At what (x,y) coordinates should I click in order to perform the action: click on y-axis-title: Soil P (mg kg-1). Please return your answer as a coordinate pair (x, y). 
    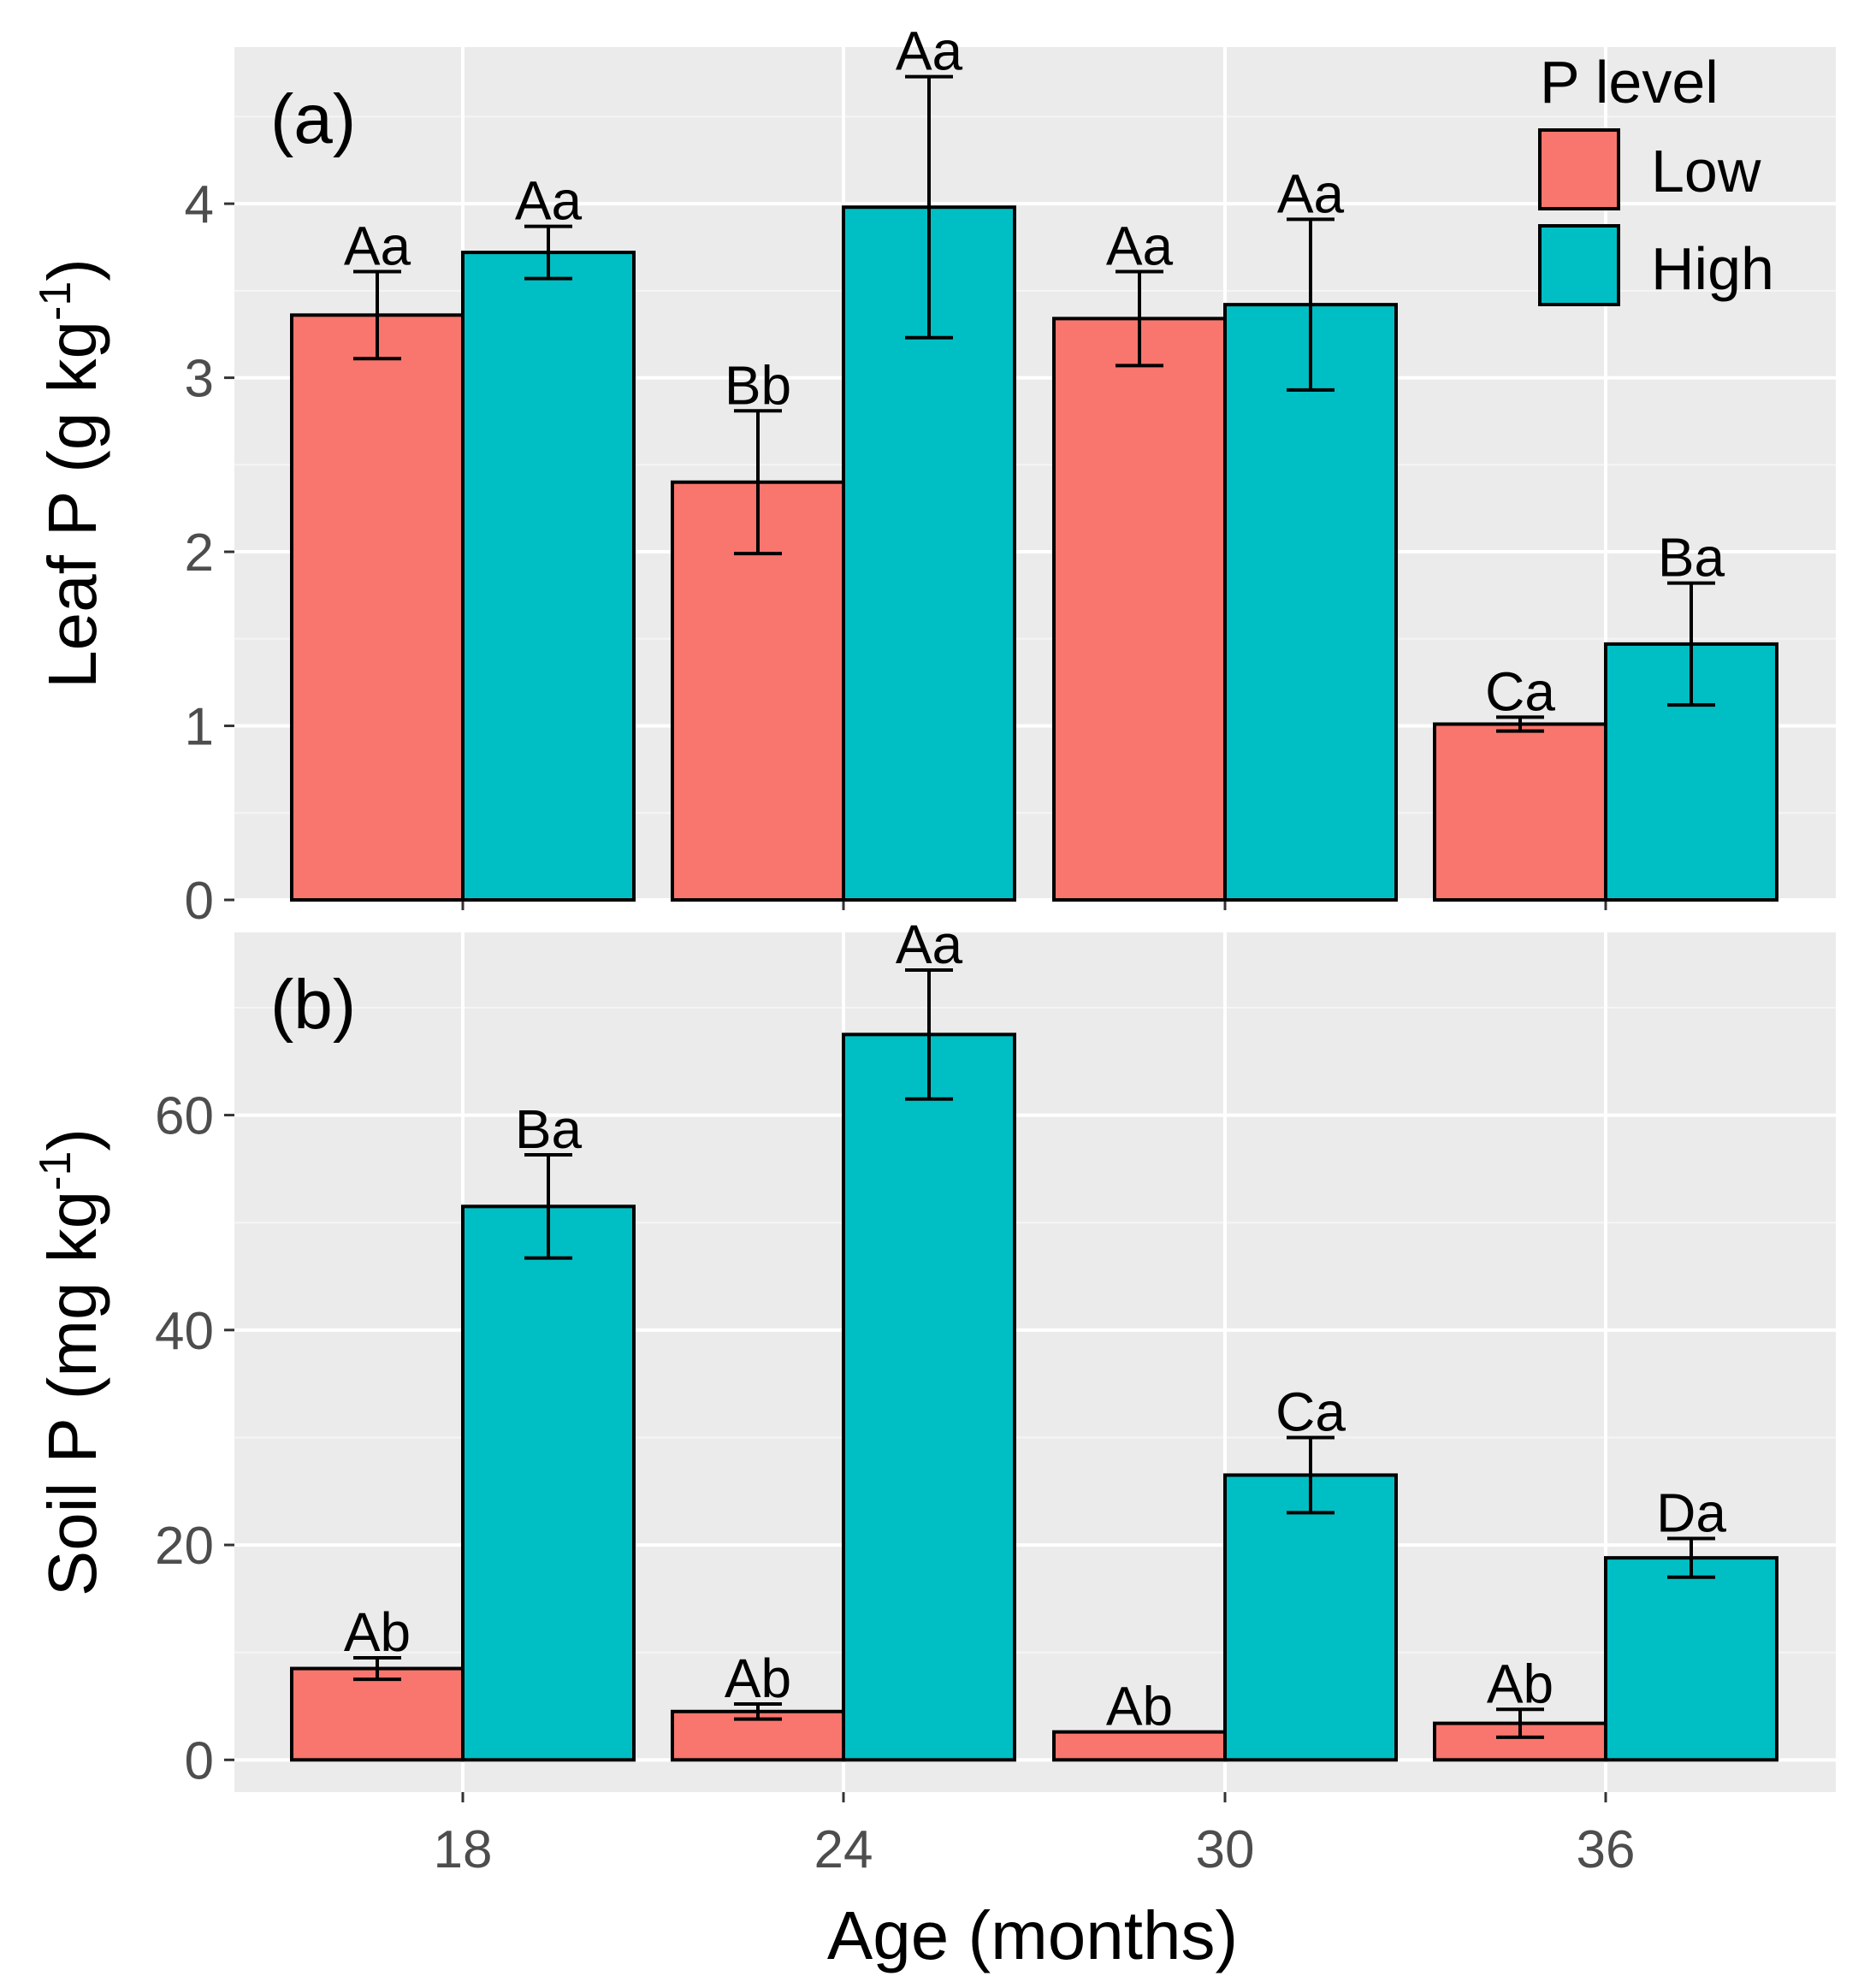
    Looking at the image, I should click on (70, 1362).